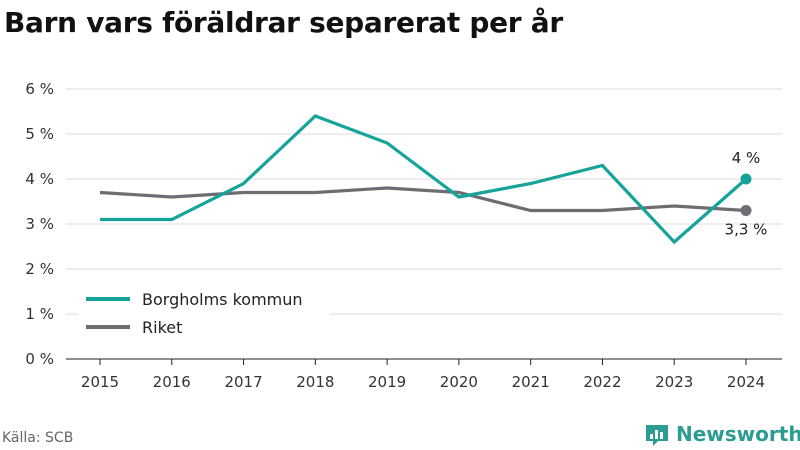  I want to click on brand-name: Newsworthy, so click(738, 434).